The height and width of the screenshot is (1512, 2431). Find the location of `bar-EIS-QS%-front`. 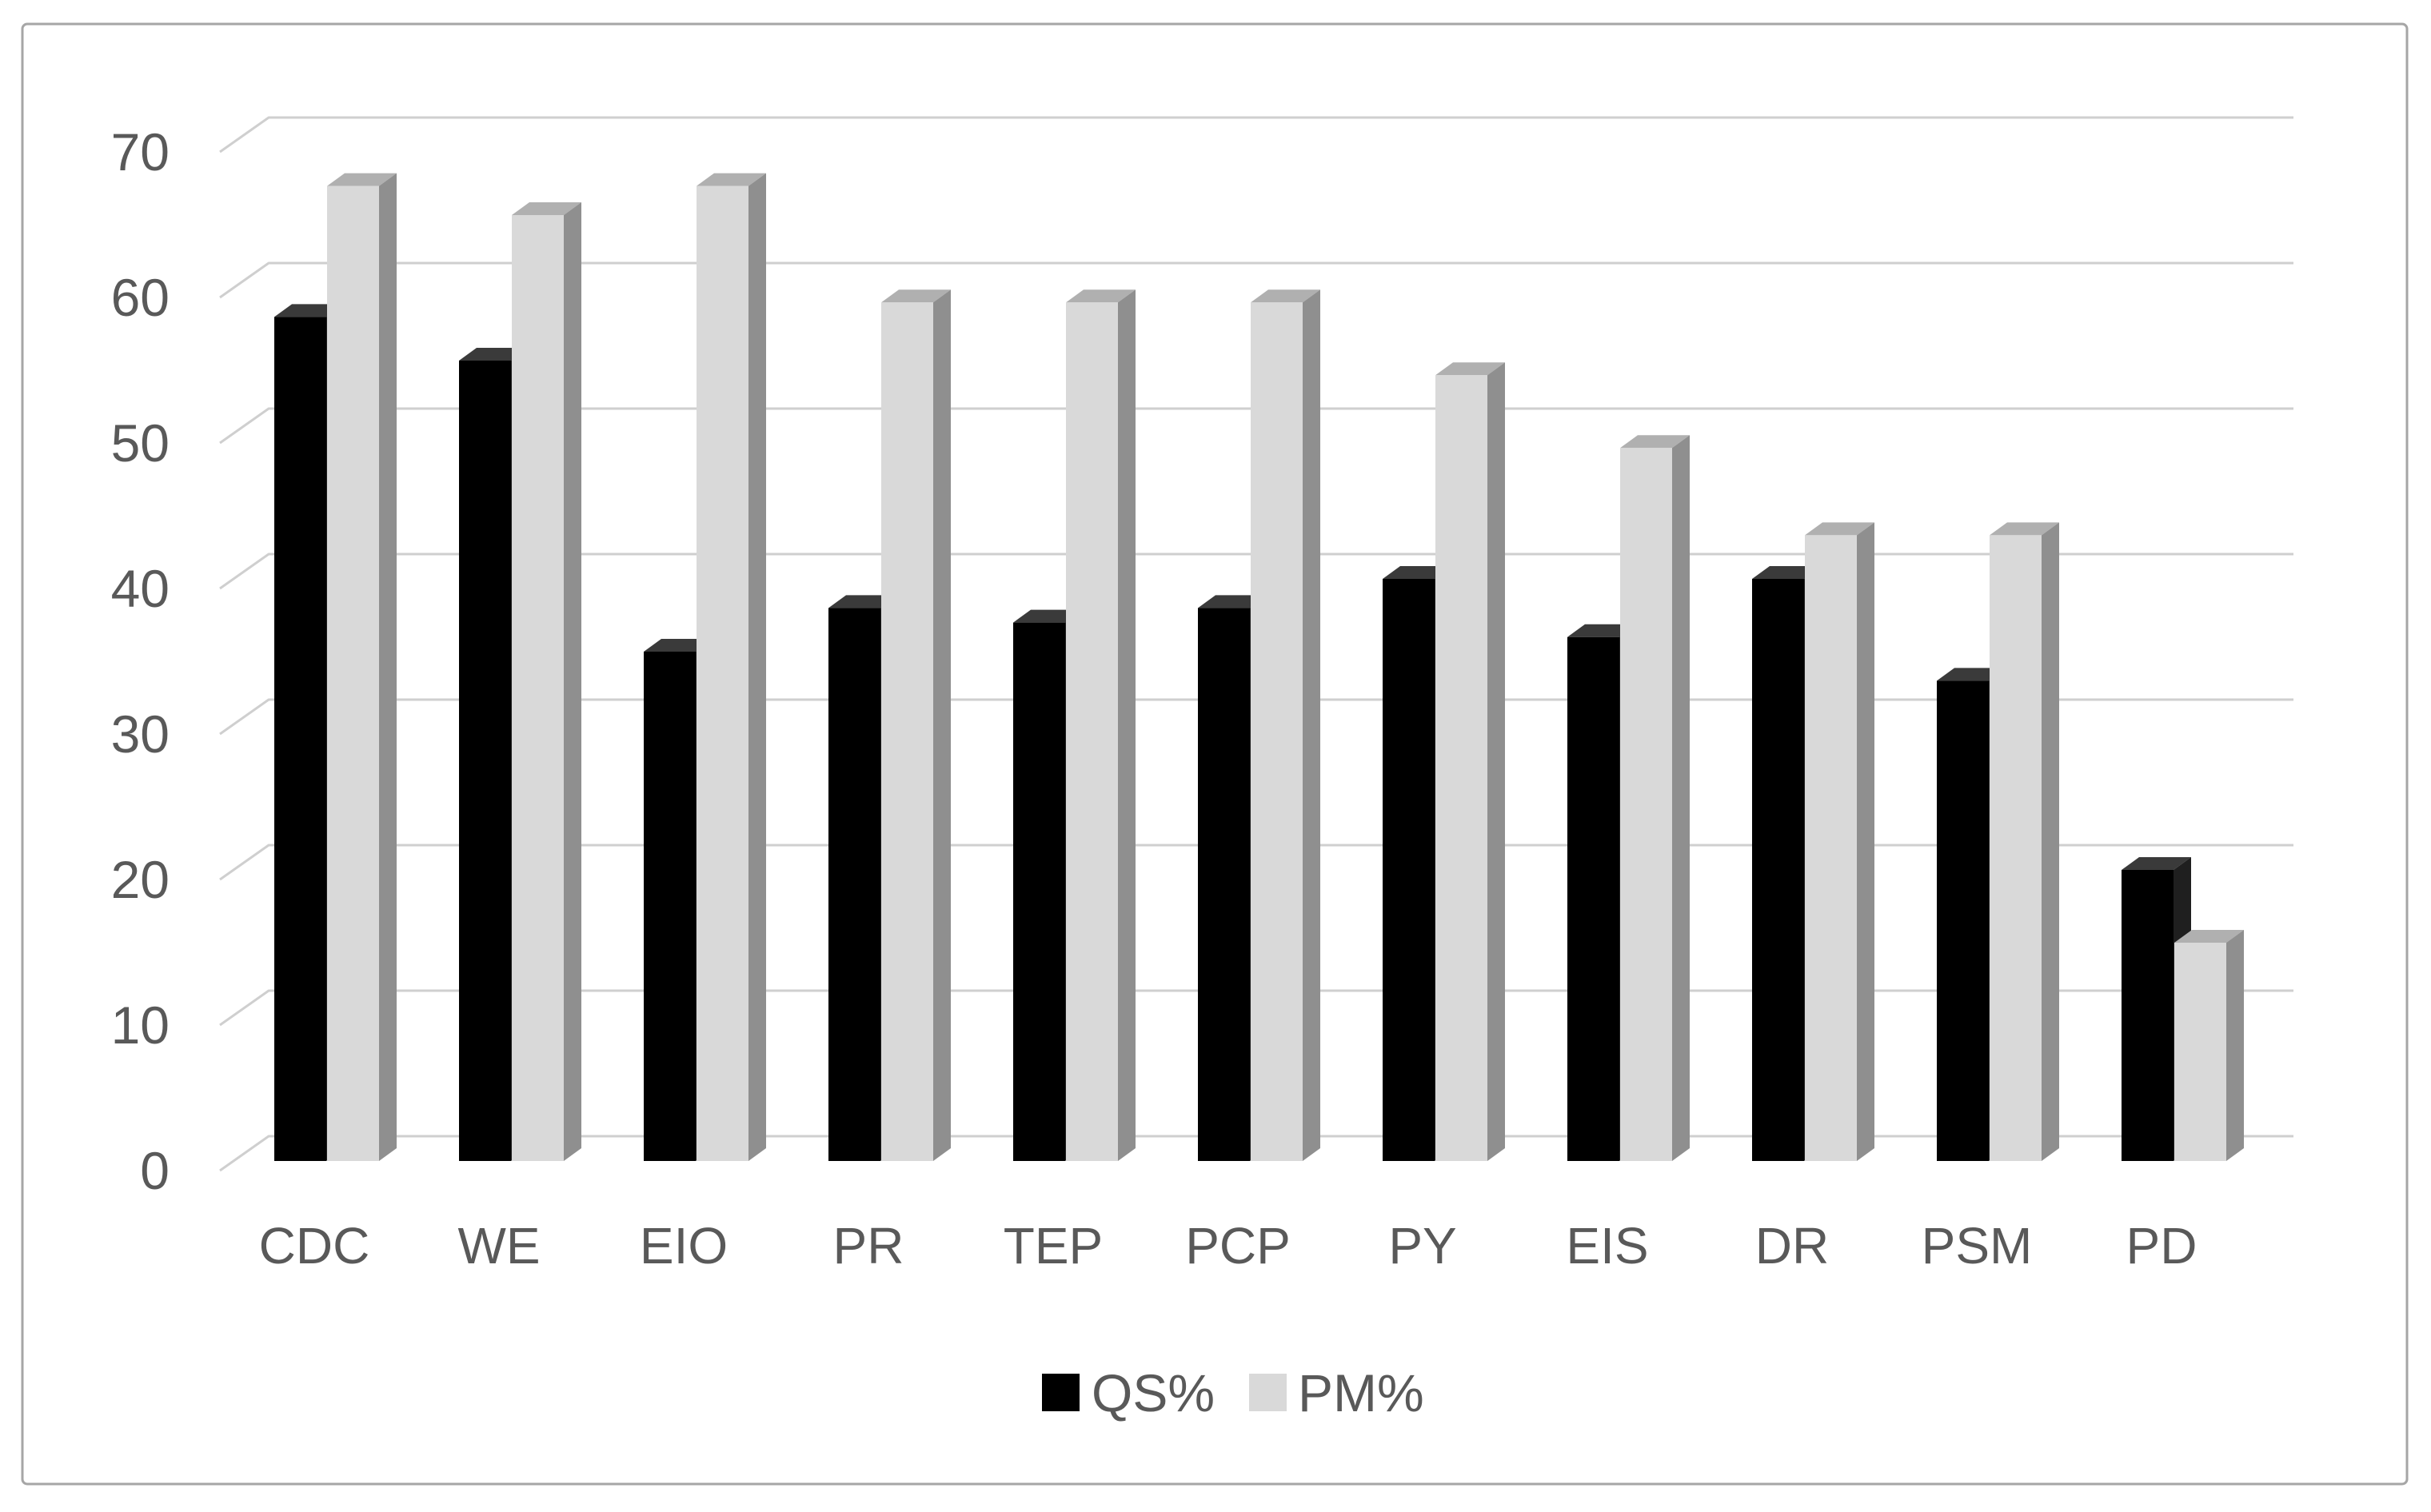

bar-EIS-QS%-front is located at coordinates (1593, 898).